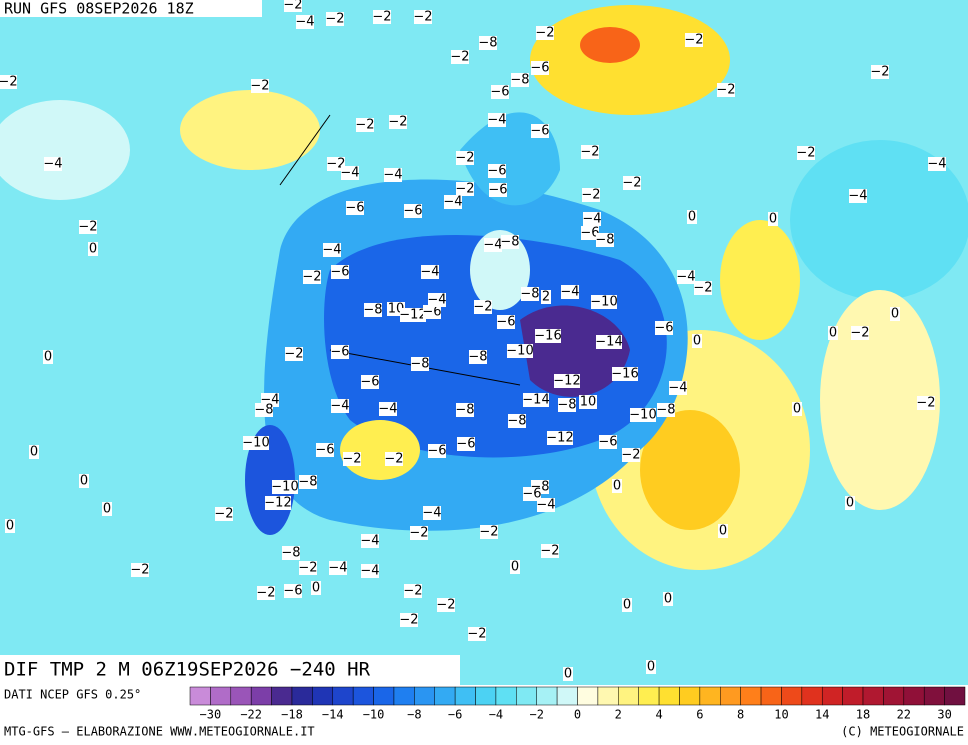 This screenshot has height=745, width=968. I want to click on contour-label: −16, so click(547, 336).